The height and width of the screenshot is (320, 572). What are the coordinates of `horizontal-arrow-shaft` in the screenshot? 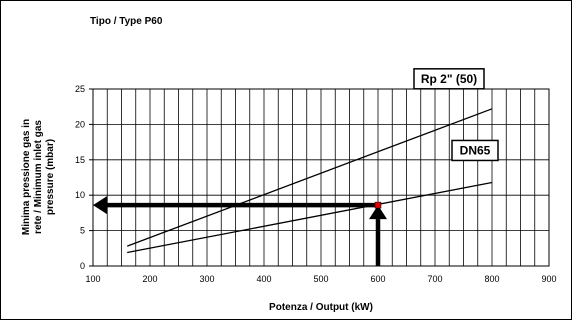 It's located at (242, 205).